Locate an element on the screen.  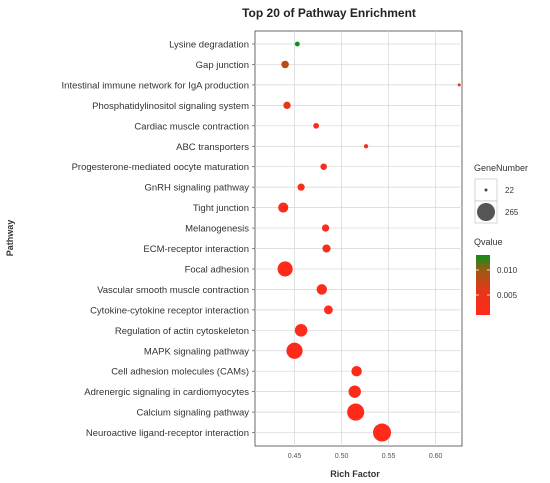
x-tick-label: 0.45 is located at coordinates (295, 456).